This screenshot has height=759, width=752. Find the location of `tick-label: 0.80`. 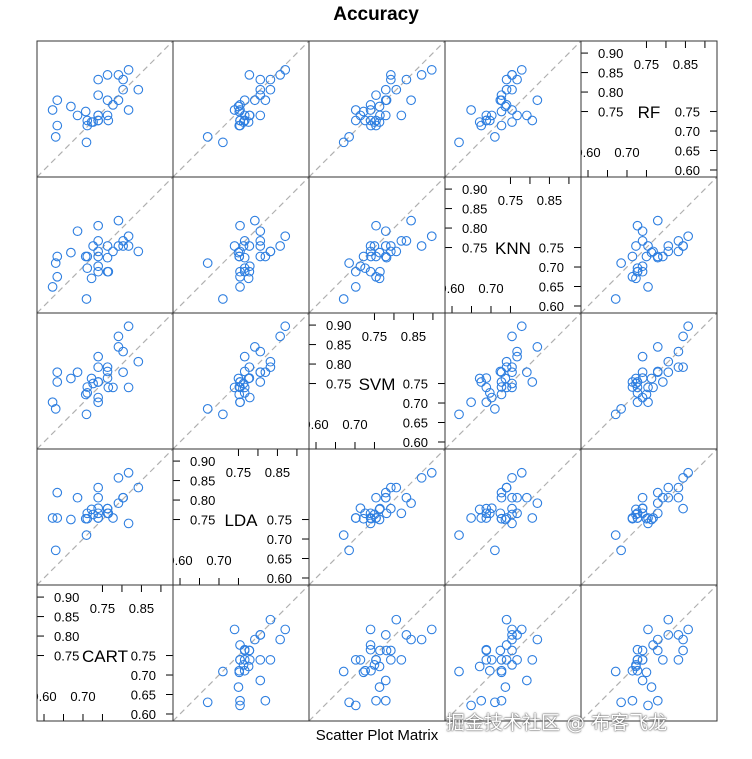

tick-label: 0.80 is located at coordinates (610, 92).